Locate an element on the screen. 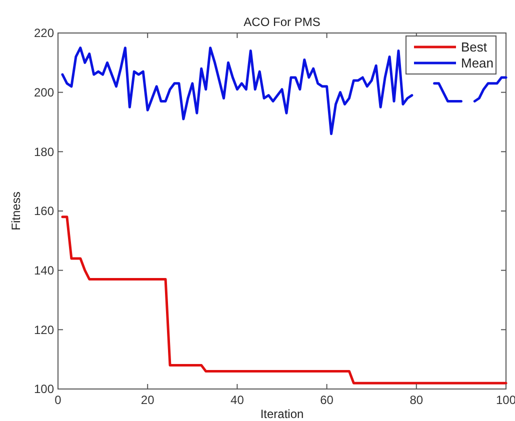  x-tick-label: 80 is located at coordinates (417, 400).